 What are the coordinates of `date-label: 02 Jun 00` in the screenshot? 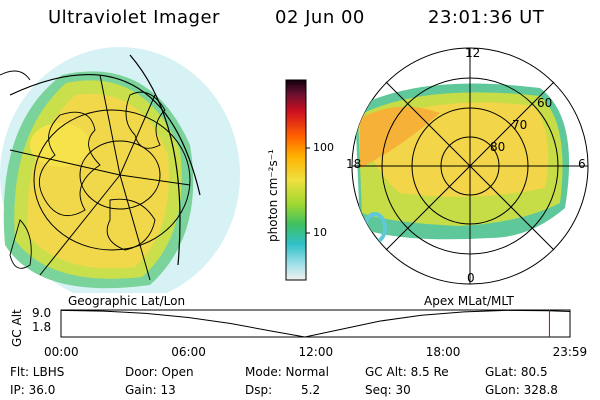 It's located at (320, 17).